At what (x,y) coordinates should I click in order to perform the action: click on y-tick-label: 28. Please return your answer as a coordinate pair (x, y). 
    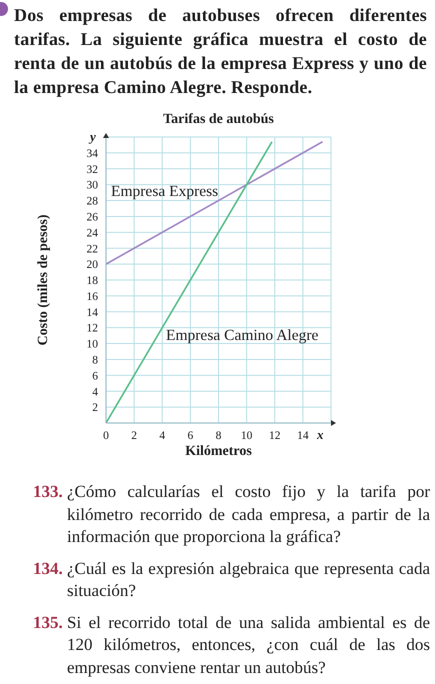
    Looking at the image, I should click on (92, 202).